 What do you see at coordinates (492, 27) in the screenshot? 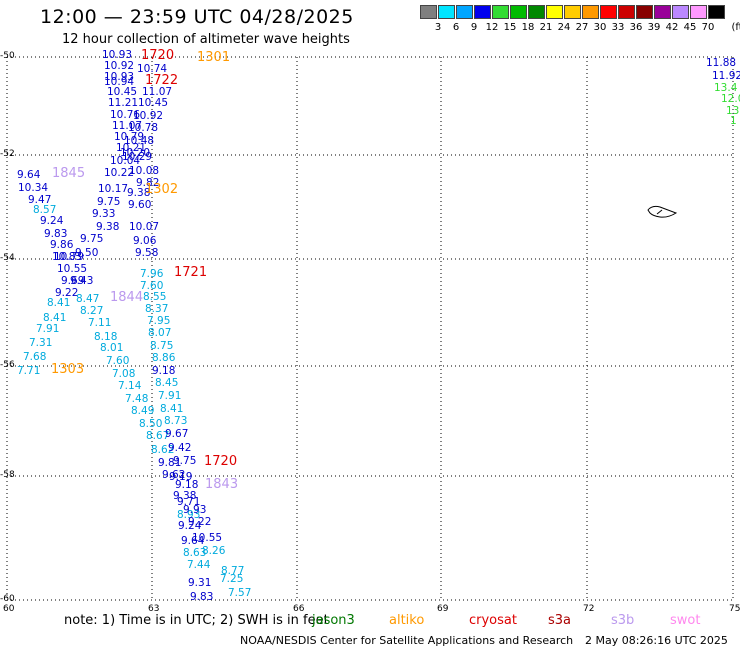
I see `legend-label: 12` at bounding box center [492, 27].